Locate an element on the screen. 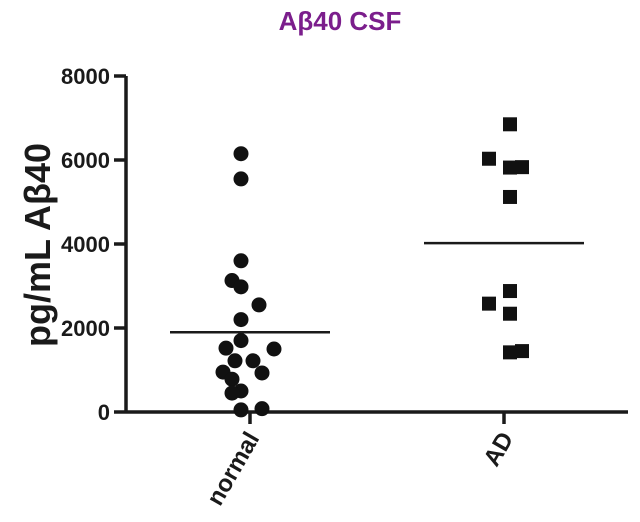 This screenshot has width=640, height=522. y-tick-label: 0 is located at coordinates (104, 412).